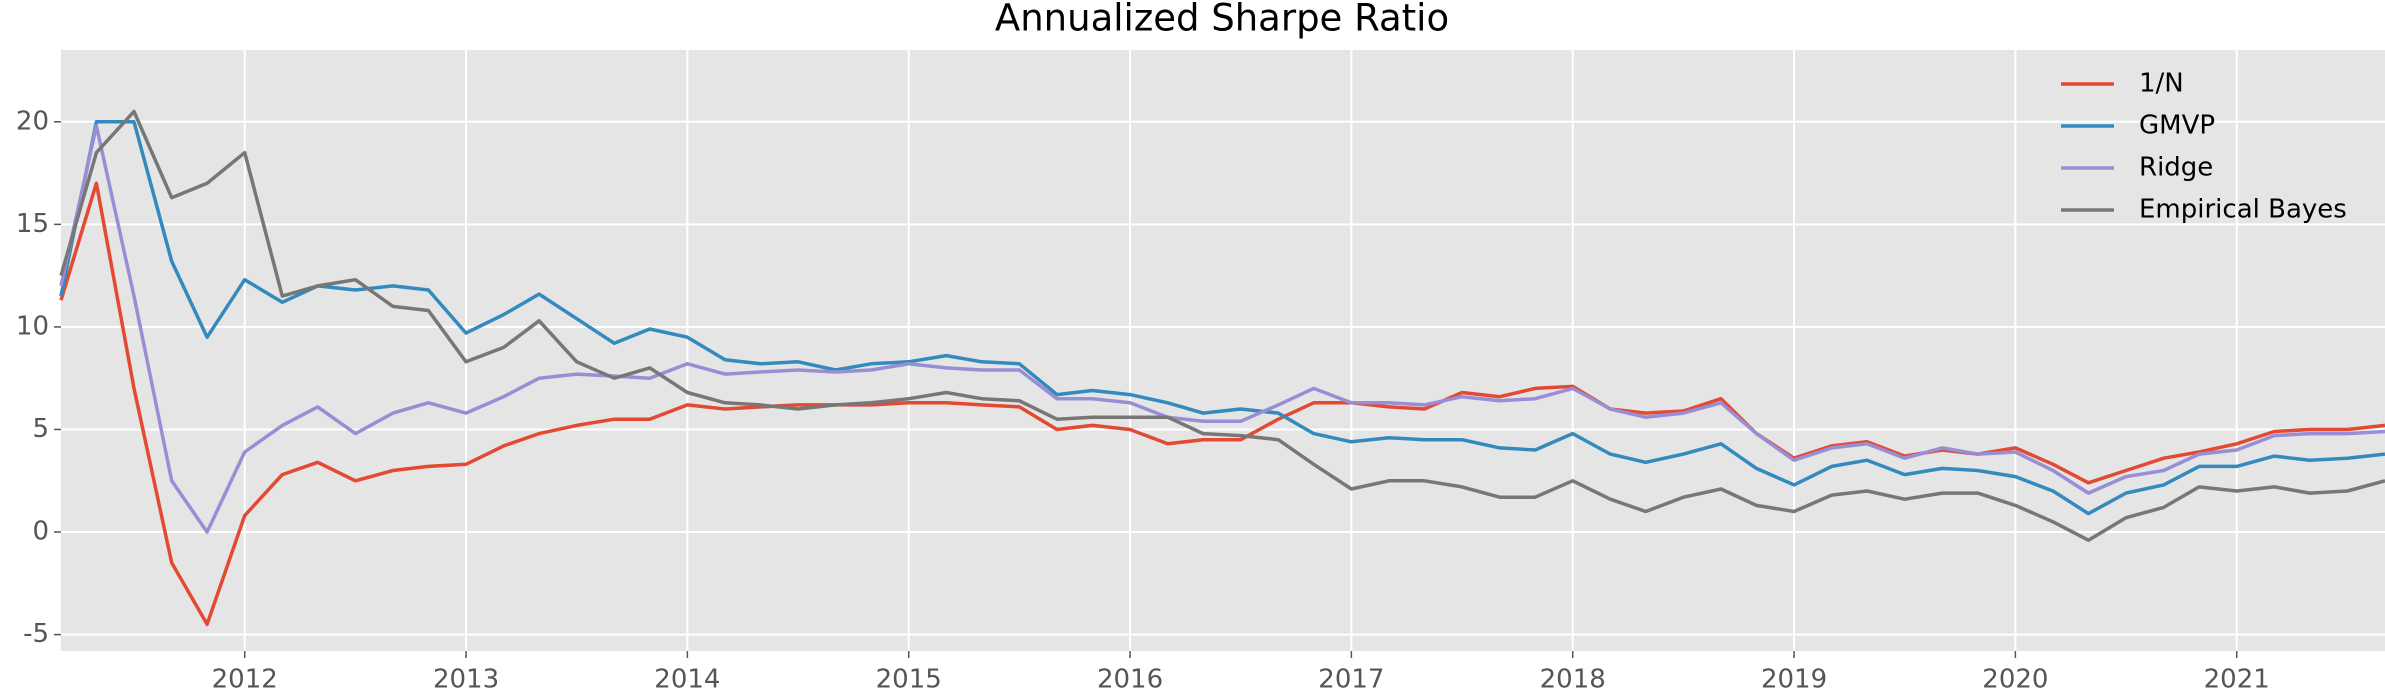 This screenshot has height=699, width=2385. What do you see at coordinates (2237, 680) in the screenshot?
I see `x-tick-label: 2021` at bounding box center [2237, 680].